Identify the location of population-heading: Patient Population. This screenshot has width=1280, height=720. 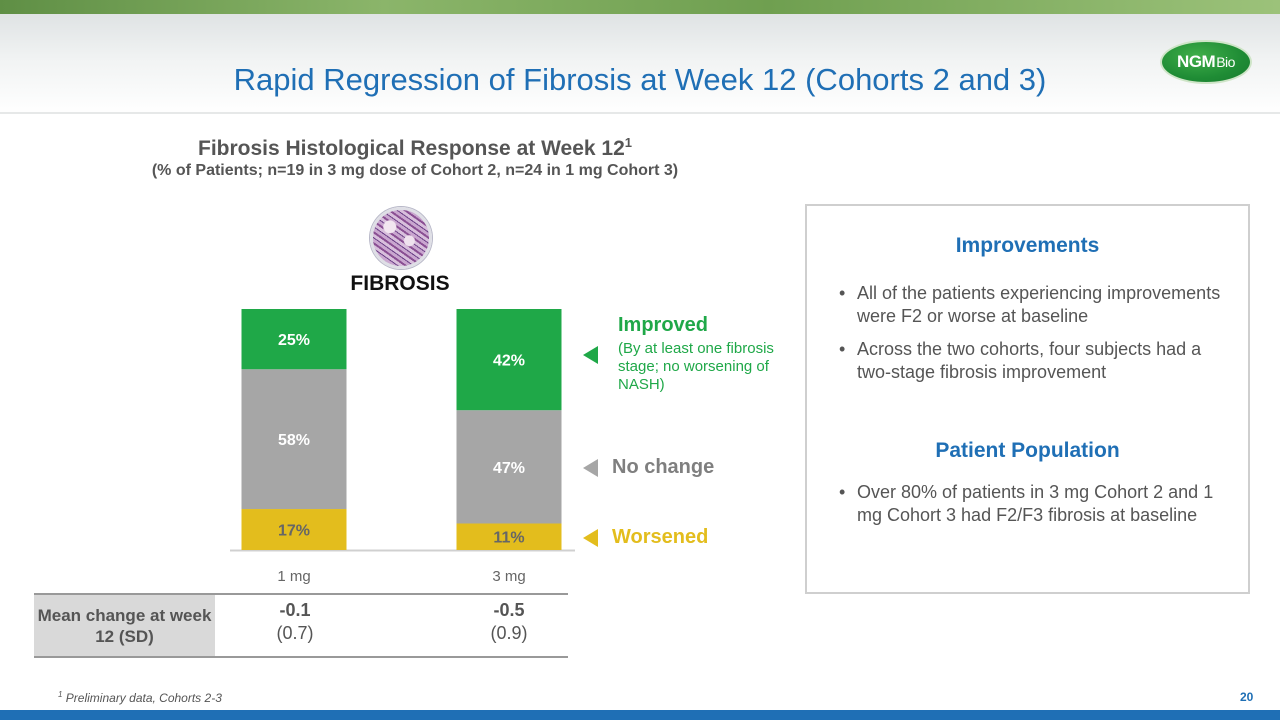
(1027, 450).